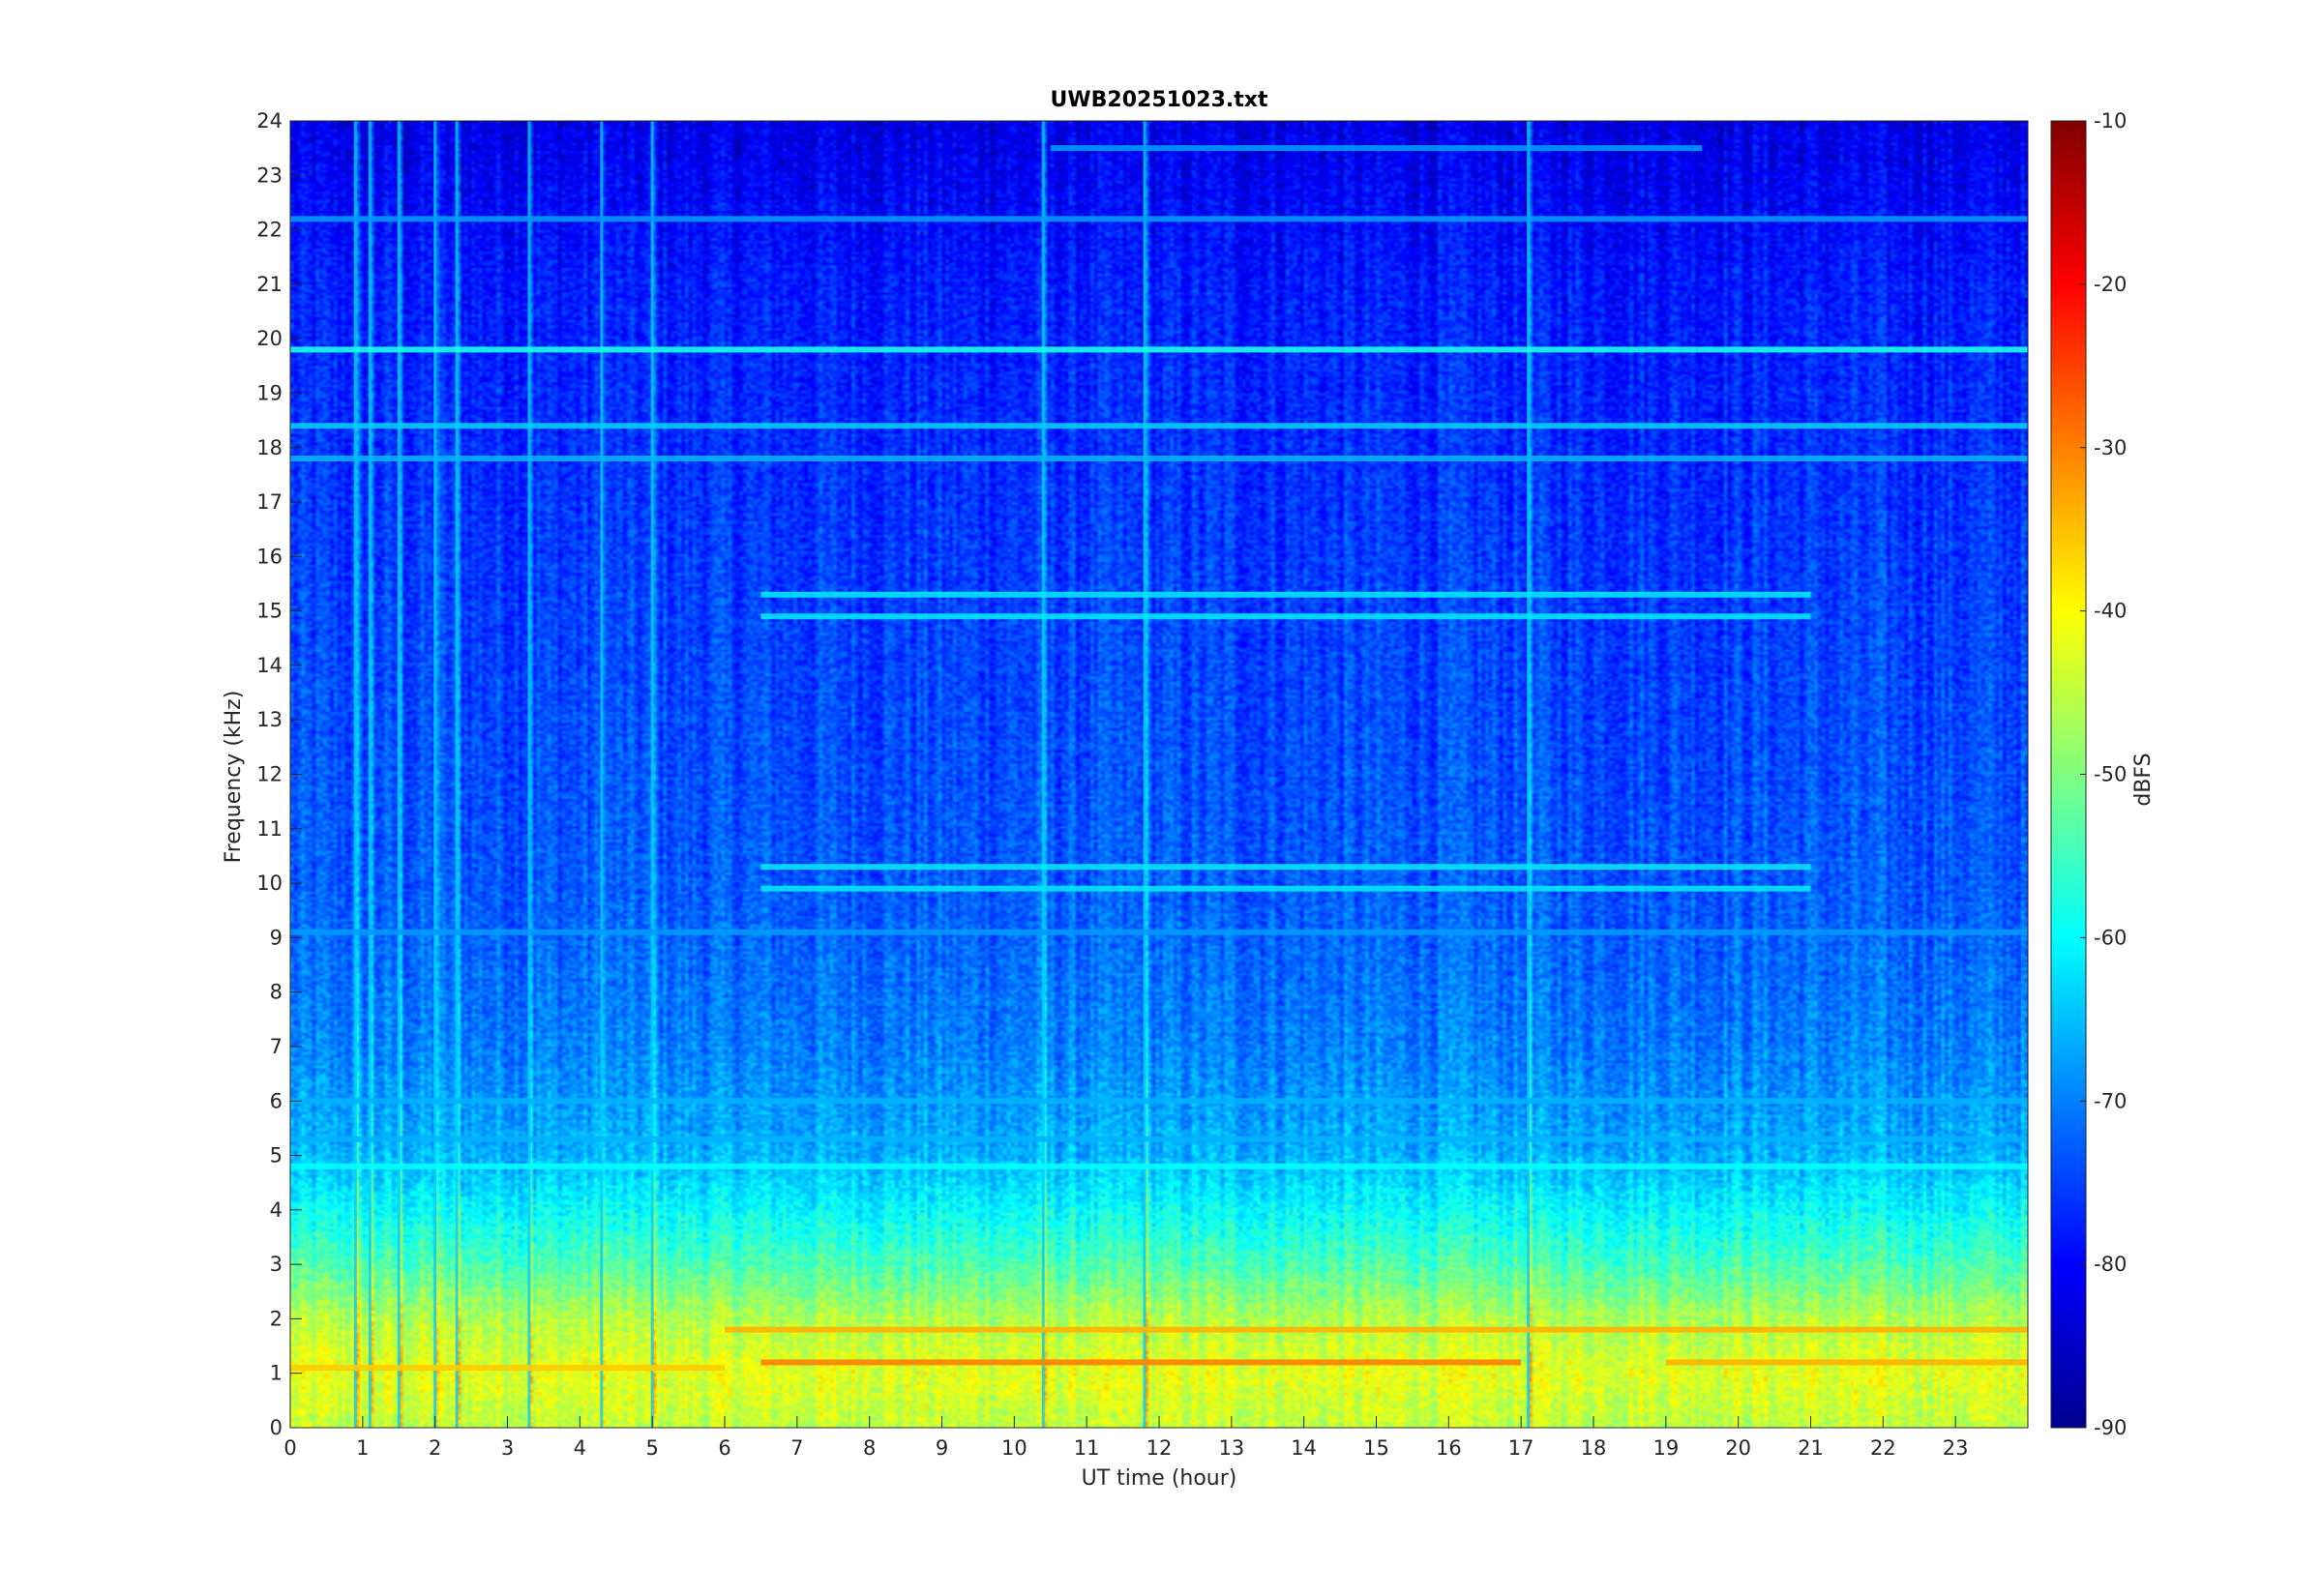  What do you see at coordinates (580, 1448) in the screenshot?
I see `x-tick-label: 4` at bounding box center [580, 1448].